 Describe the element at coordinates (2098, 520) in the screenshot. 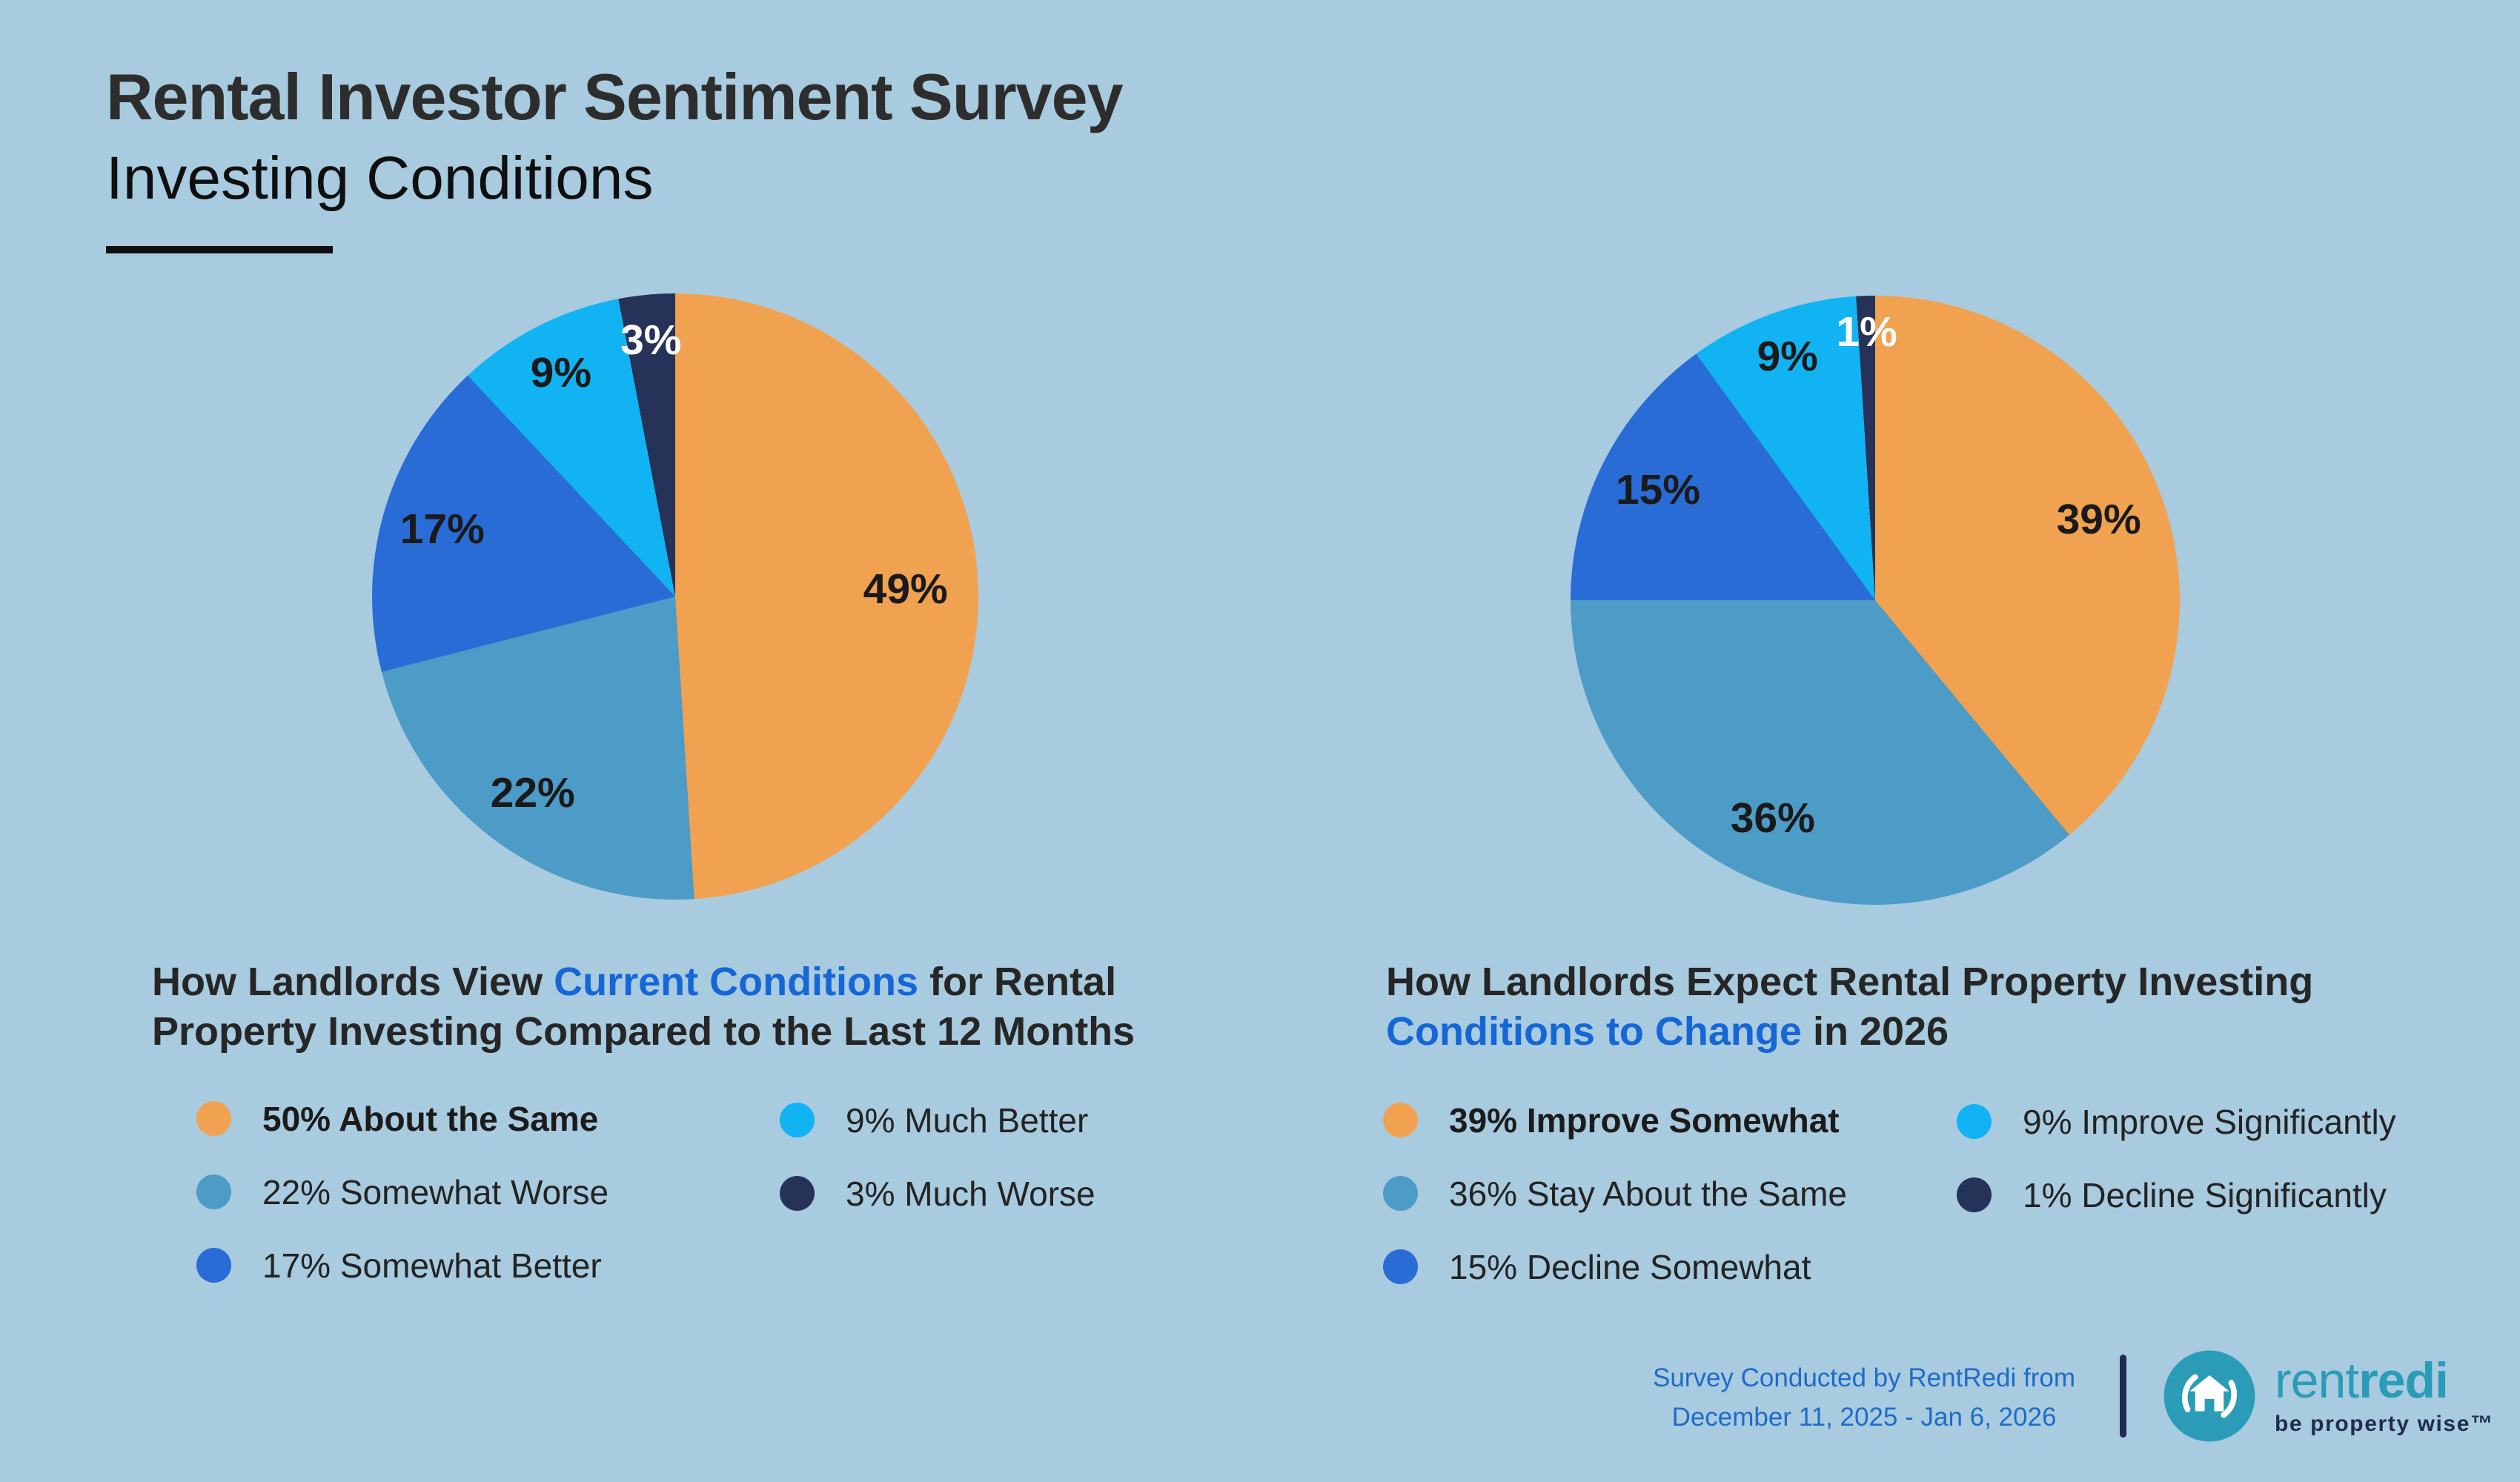

I see `pie-slice-label: 39%` at that location.